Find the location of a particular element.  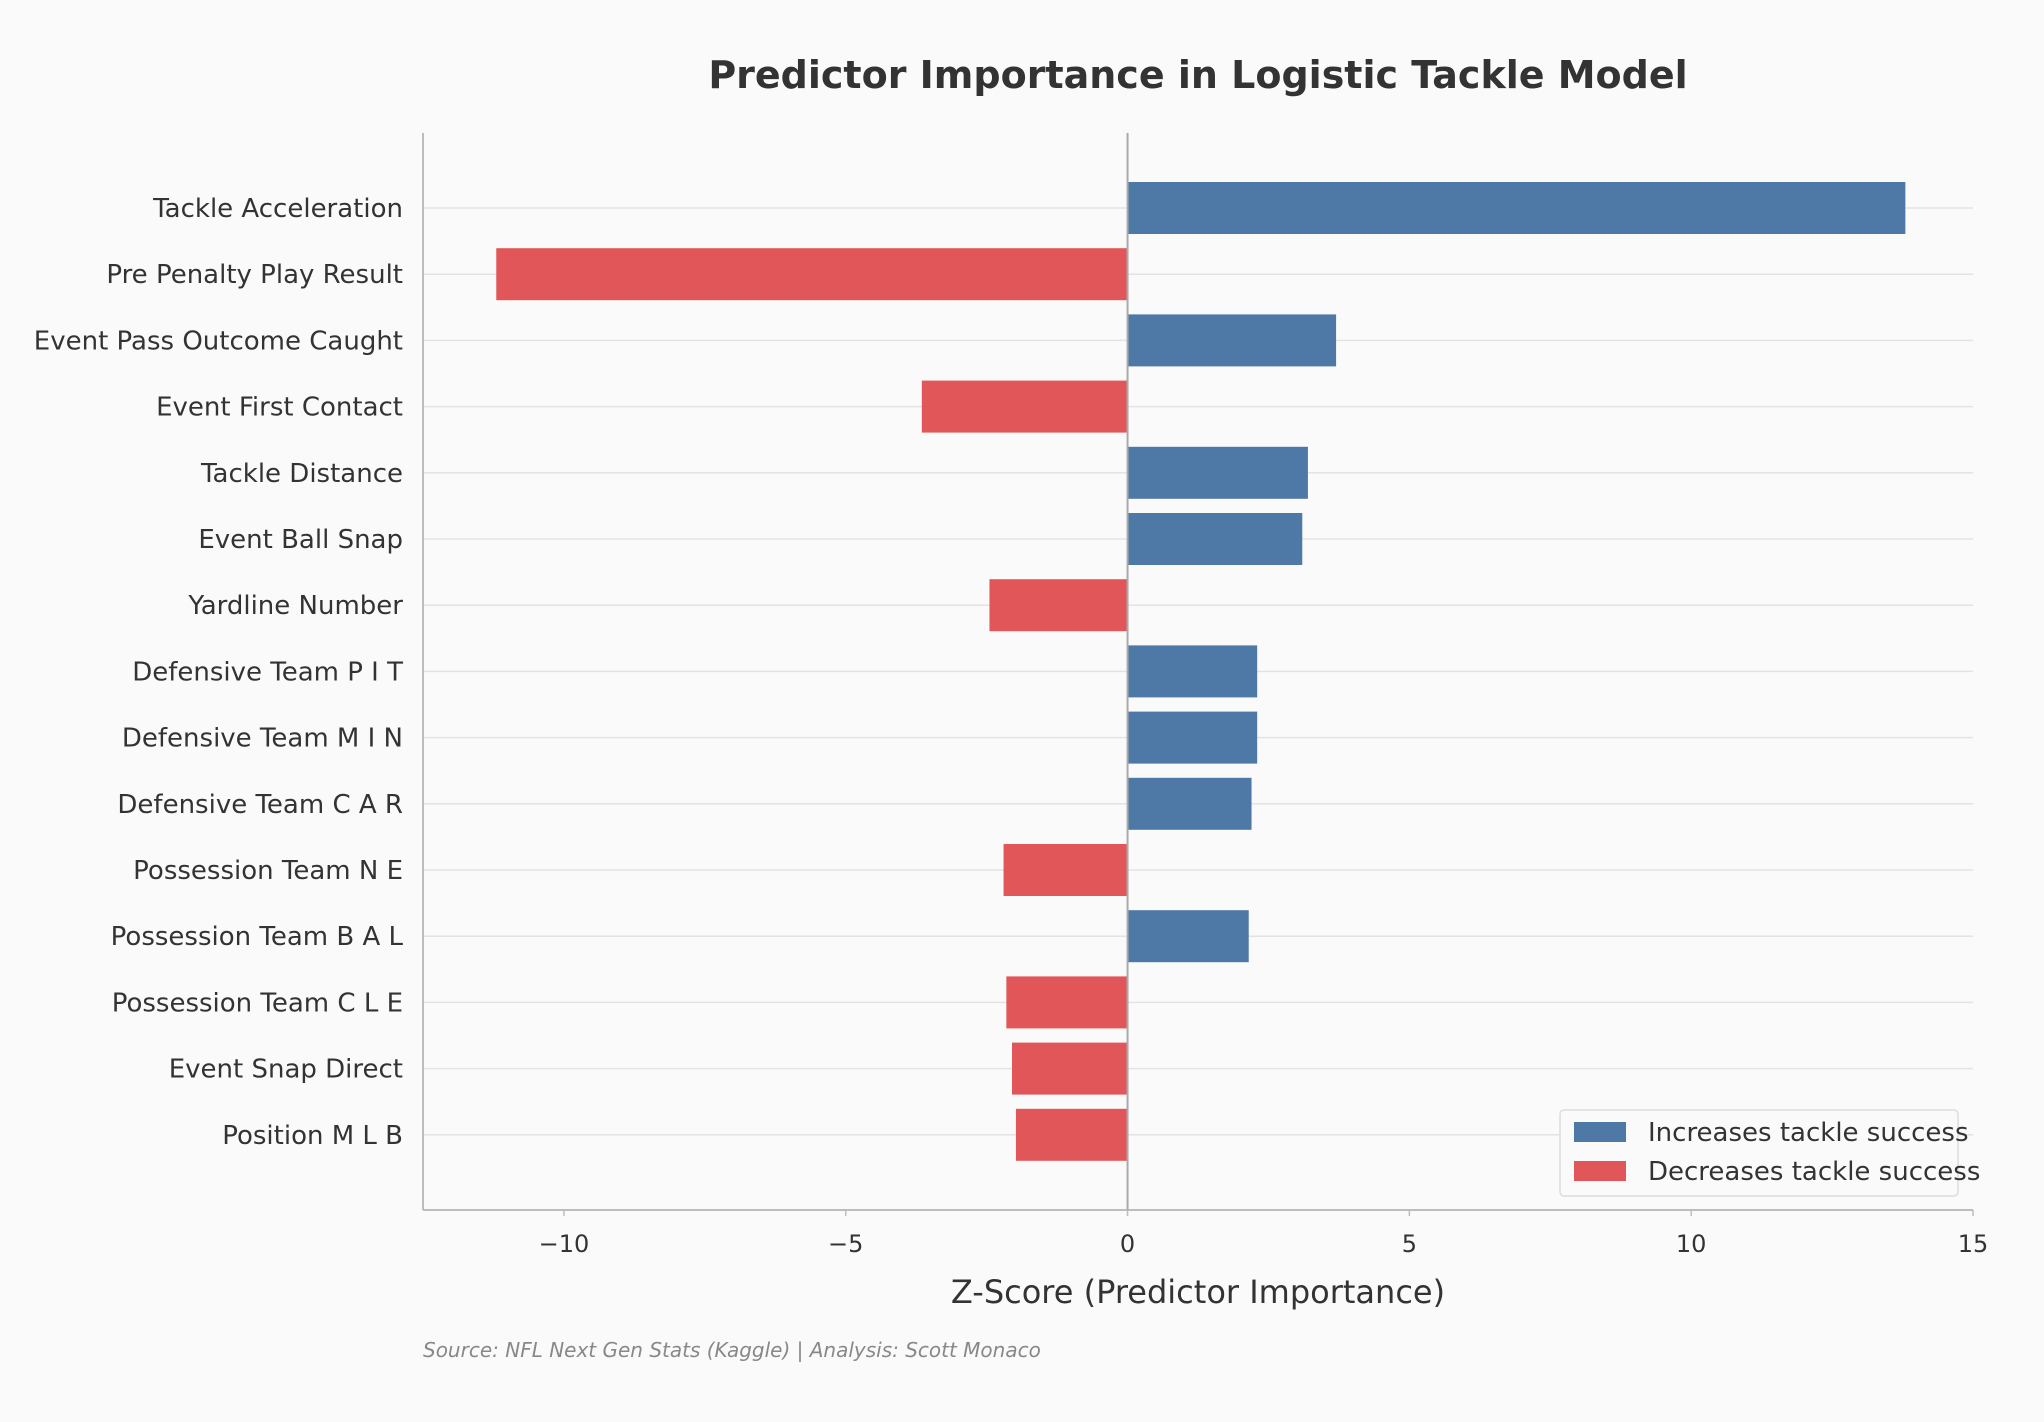

category-label: Event First Contact is located at coordinates (279, 408).